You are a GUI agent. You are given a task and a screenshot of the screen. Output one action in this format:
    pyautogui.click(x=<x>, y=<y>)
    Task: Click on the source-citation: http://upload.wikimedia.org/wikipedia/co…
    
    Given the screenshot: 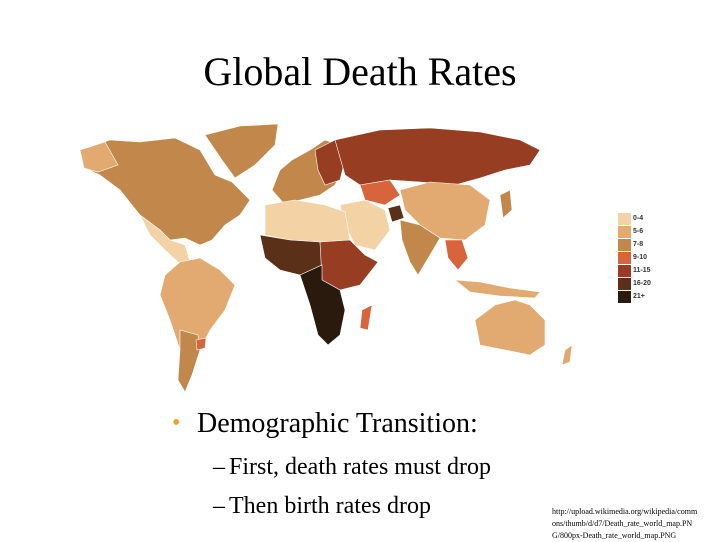 What is the action you would take?
    pyautogui.click(x=625, y=523)
    